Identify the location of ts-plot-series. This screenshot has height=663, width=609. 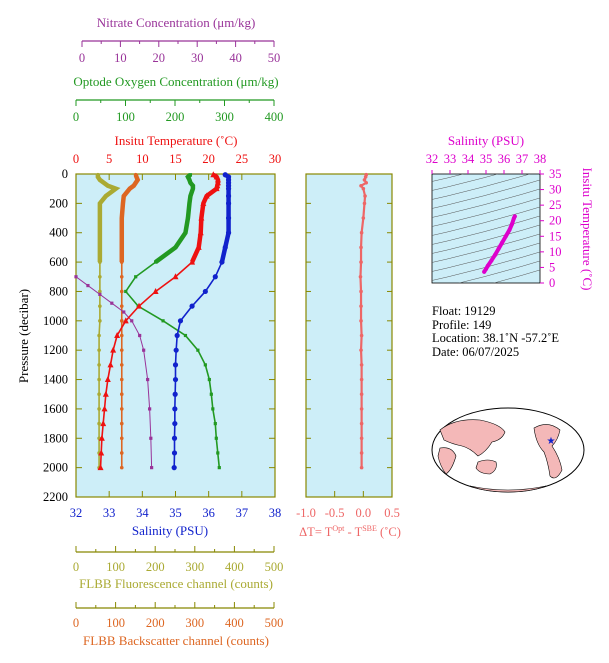
(499, 244).